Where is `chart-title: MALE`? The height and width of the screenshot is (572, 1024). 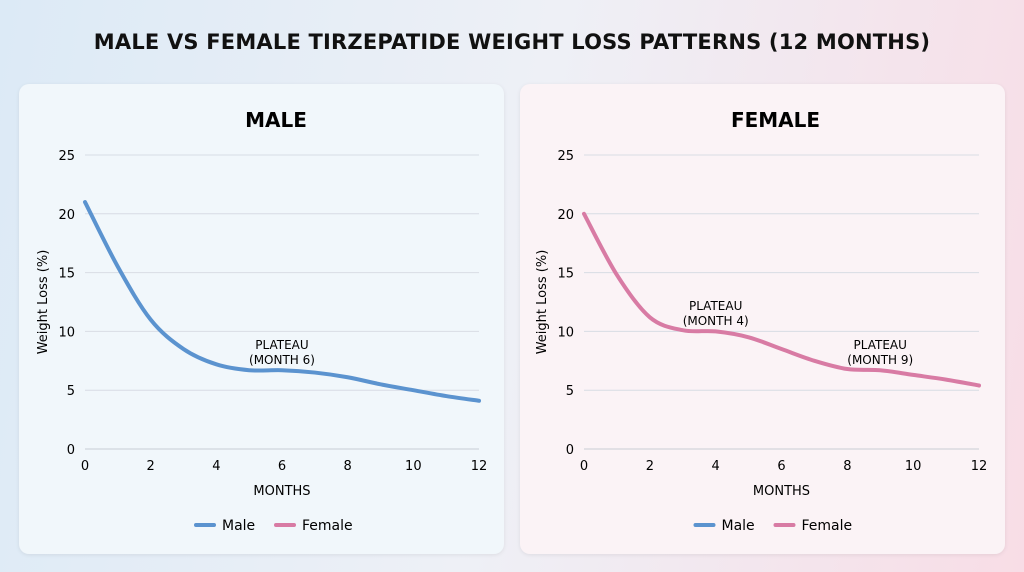
chart-title: MALE is located at coordinates (276, 120).